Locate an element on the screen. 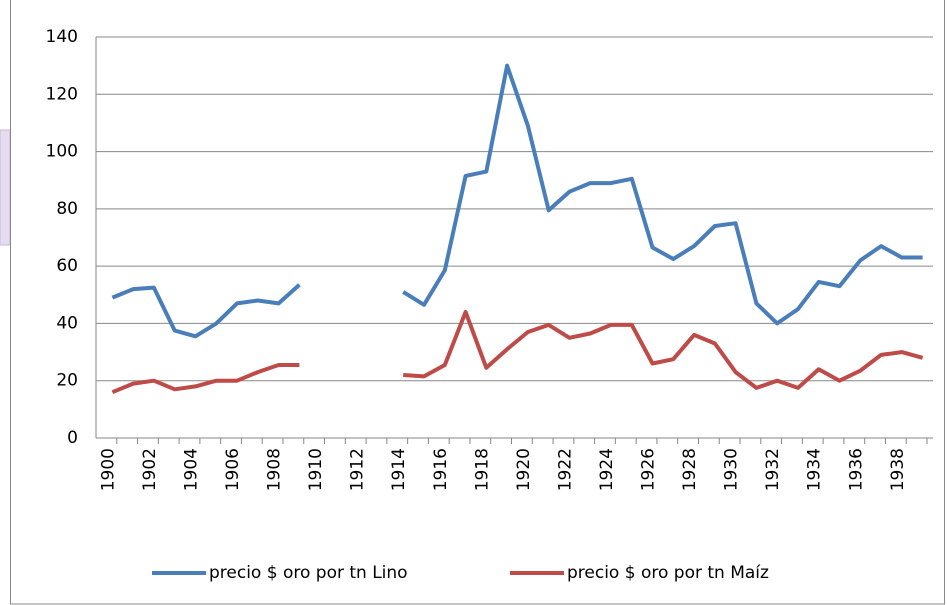 Image resolution: width=947 pixels, height=605 pixels. y-tick-label: 40 is located at coordinates (67, 323).